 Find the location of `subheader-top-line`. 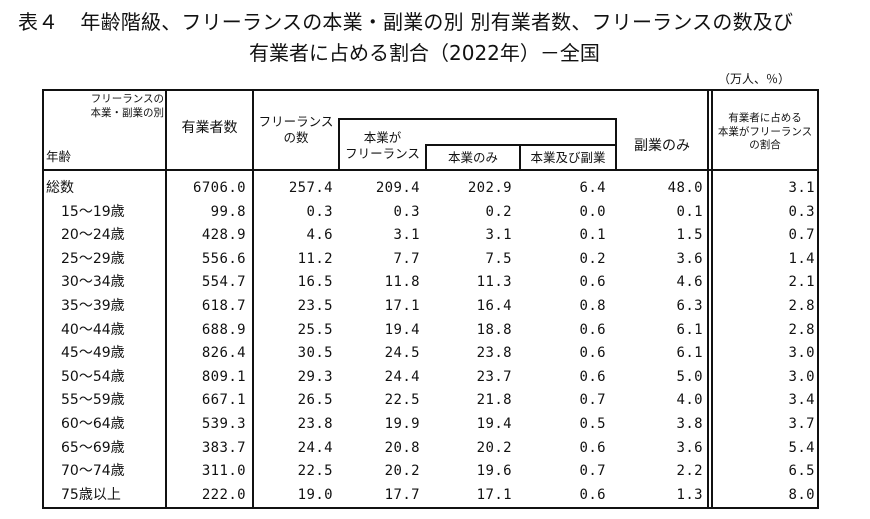

subheader-top-line is located at coordinates (477, 119).